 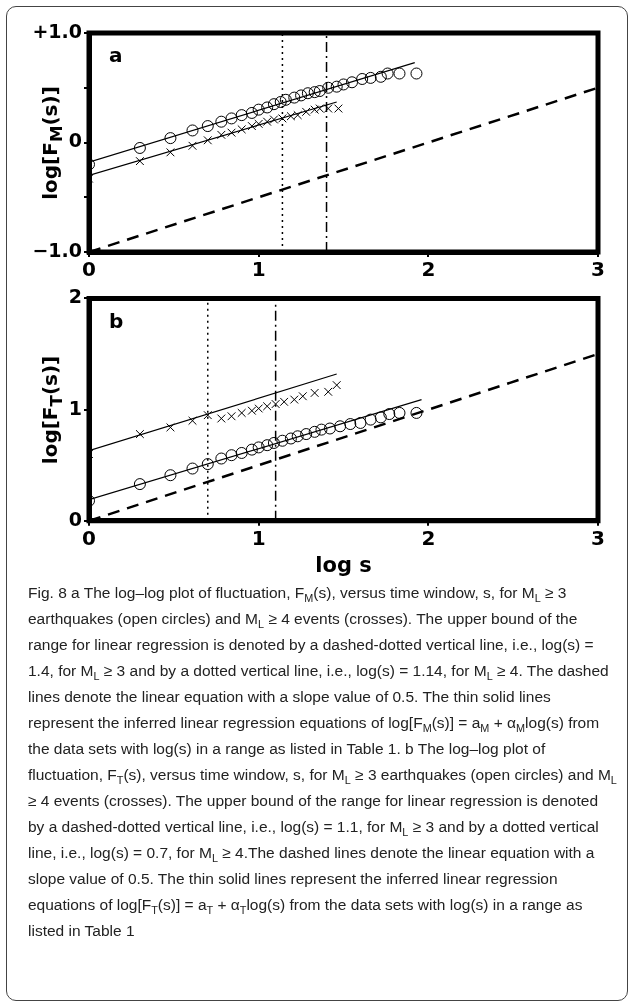 I want to click on y-tick-label: −1.0, so click(x=57, y=249).